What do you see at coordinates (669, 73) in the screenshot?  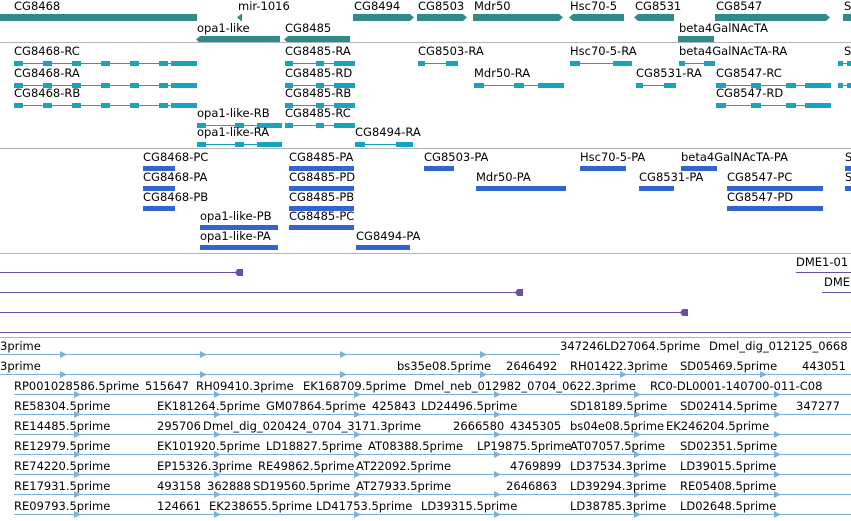 I see `transcript-label: CG8531-RA` at bounding box center [669, 73].